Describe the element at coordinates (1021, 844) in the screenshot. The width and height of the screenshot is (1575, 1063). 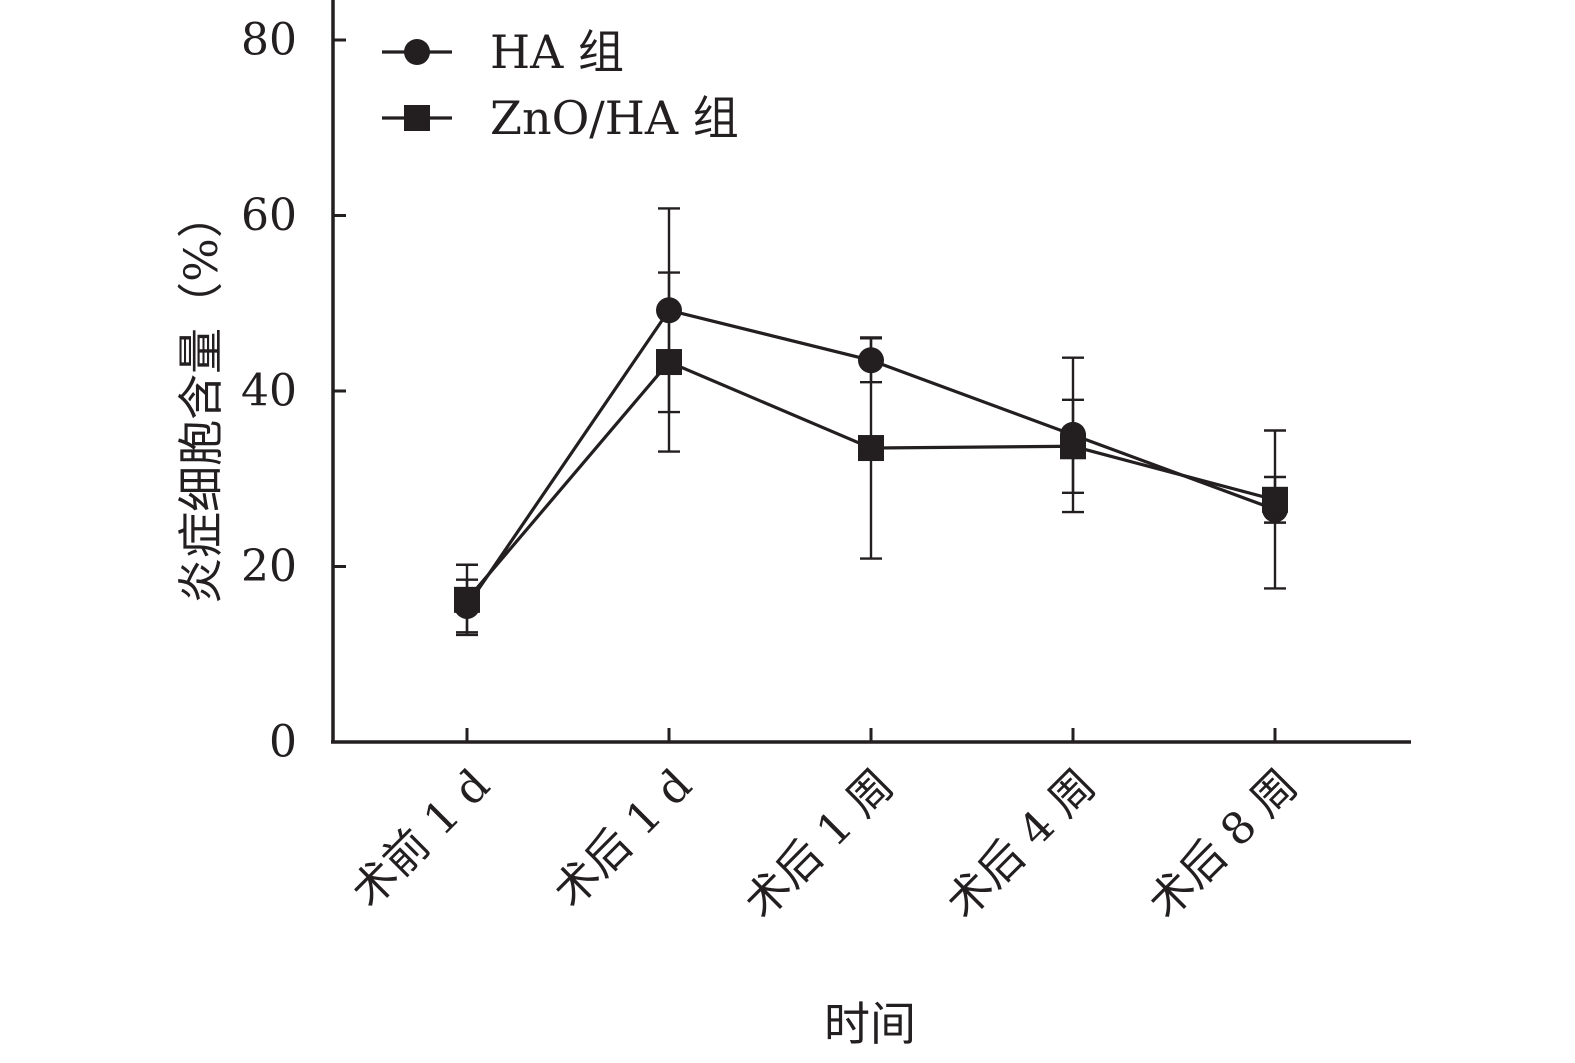
I see `x-tick-label: 术后 4 周` at that location.